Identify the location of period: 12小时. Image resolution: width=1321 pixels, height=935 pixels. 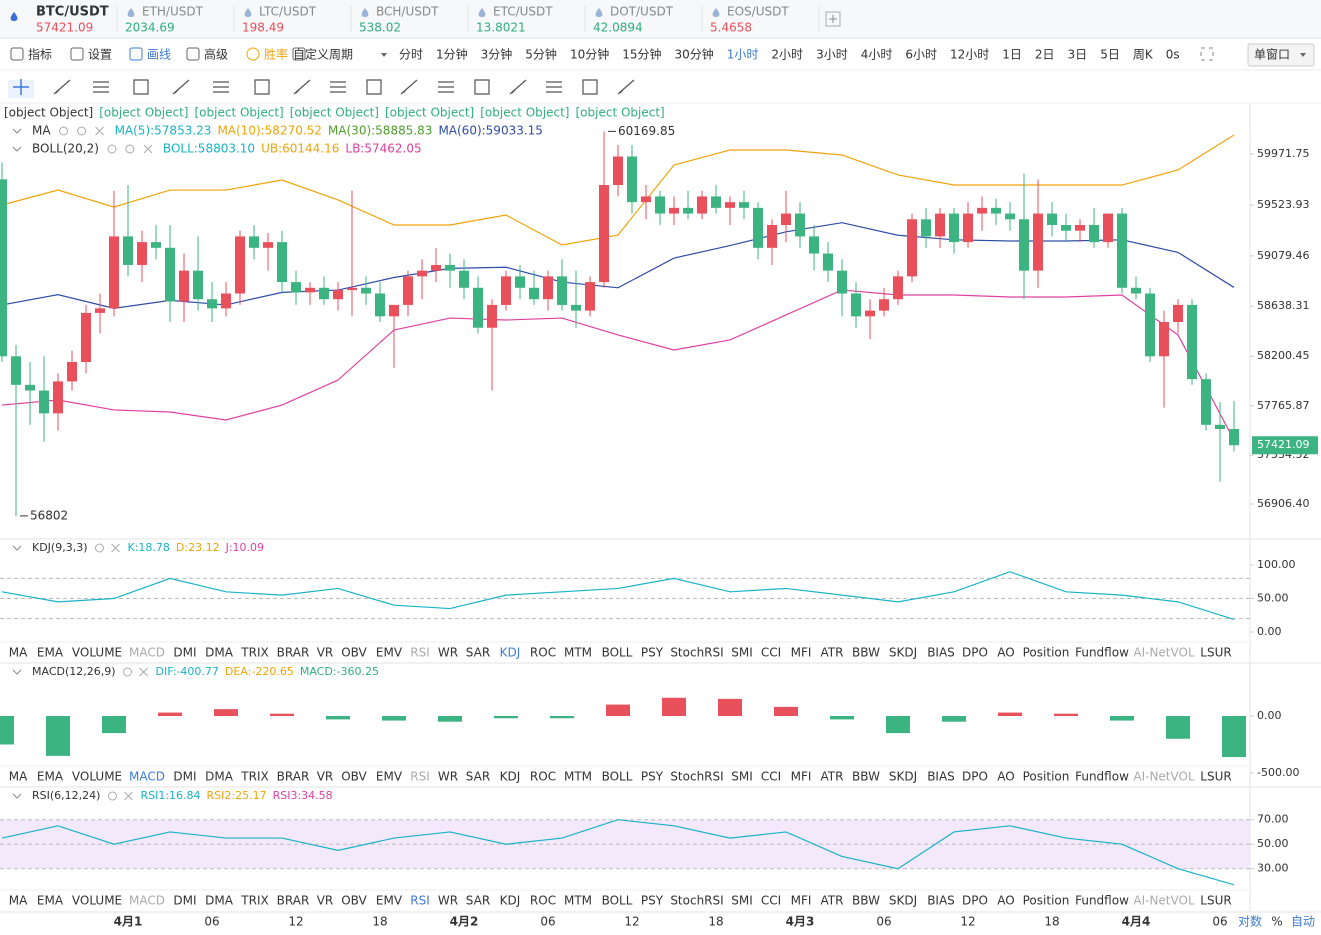
(969, 55).